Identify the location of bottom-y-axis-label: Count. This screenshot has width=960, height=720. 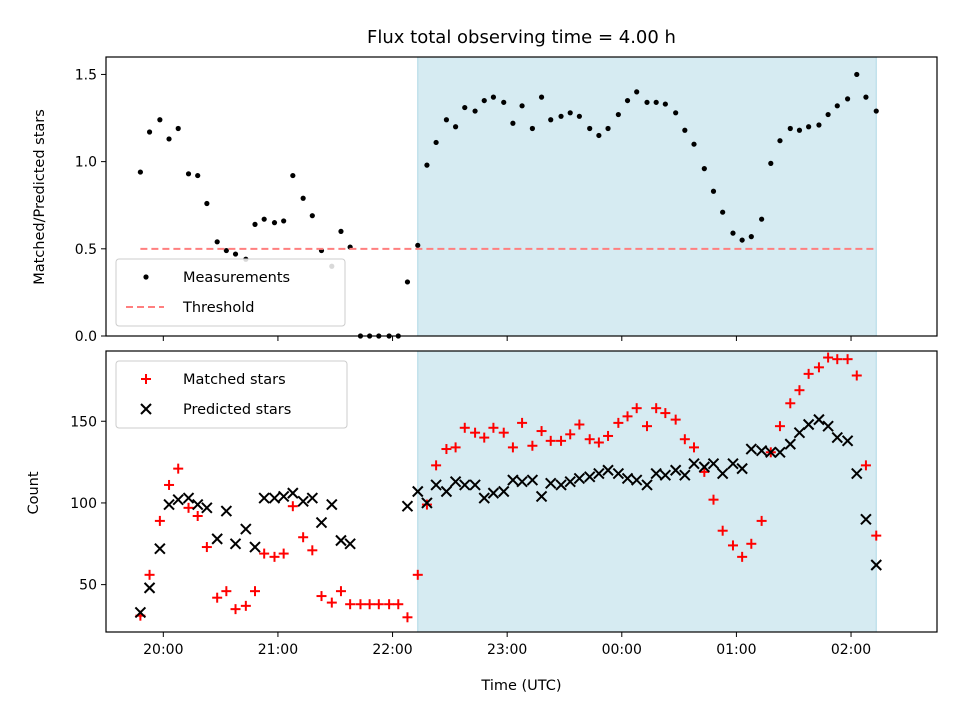
(34, 492).